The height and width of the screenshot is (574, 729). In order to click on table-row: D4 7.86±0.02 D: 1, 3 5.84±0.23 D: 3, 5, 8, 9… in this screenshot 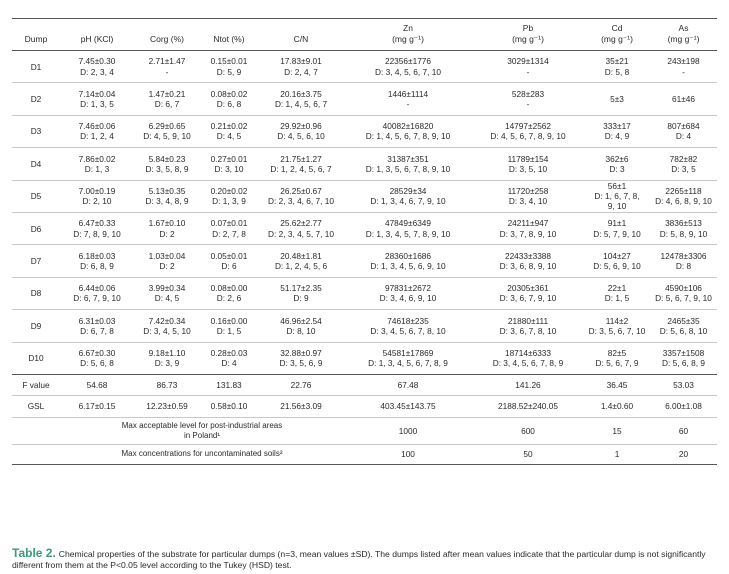, I will do `click(364, 164)`.